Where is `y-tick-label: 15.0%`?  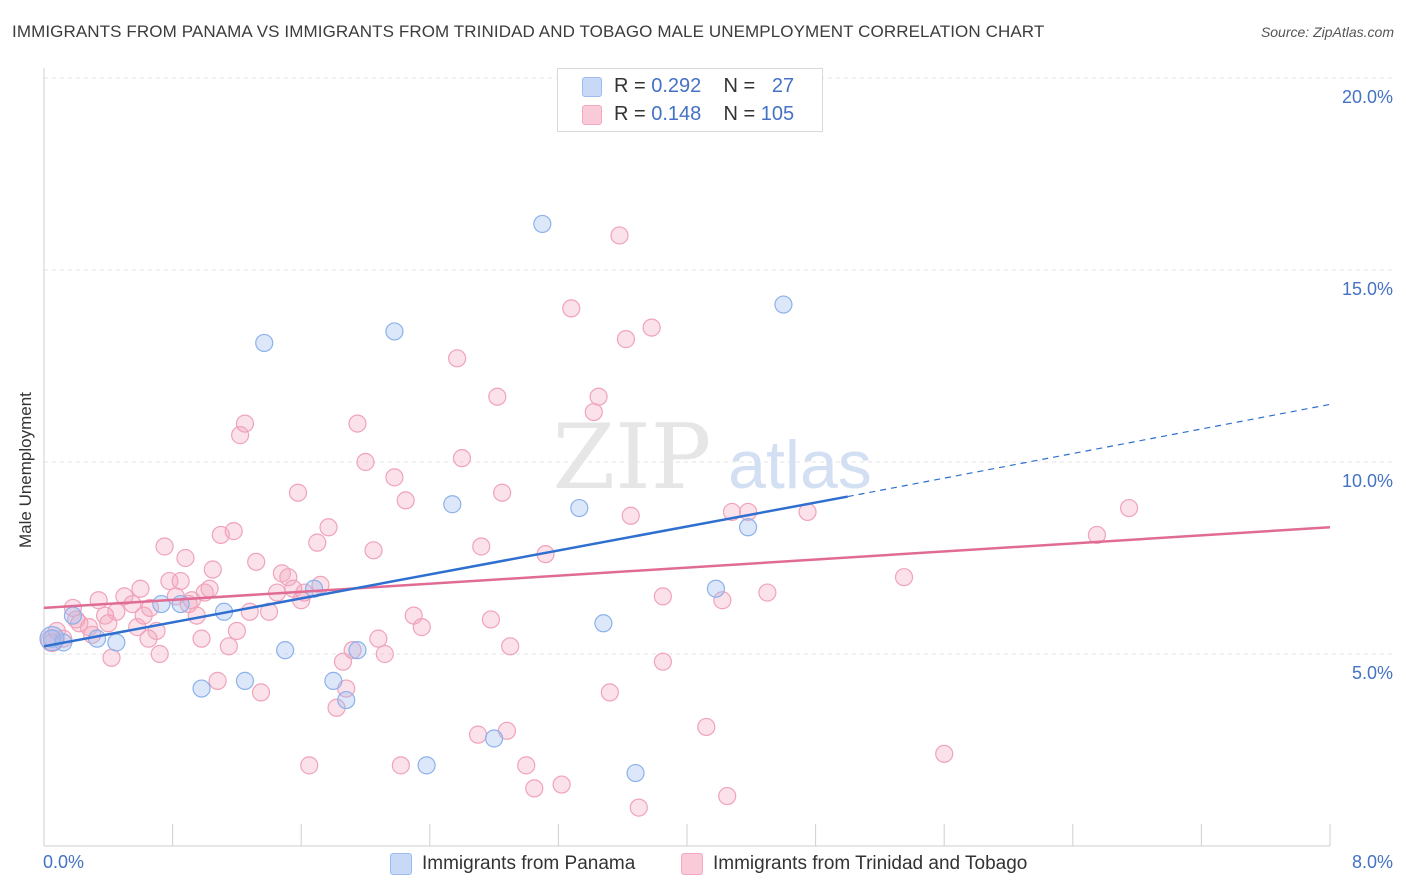 y-tick-label: 15.0% is located at coordinates (1367, 289).